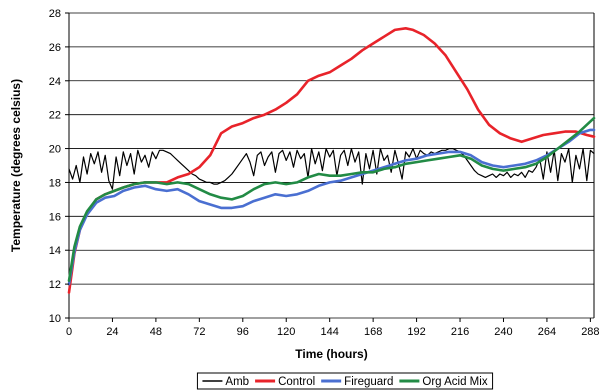  Describe the element at coordinates (296, 382) in the screenshot. I see `legend-label: Control` at that location.